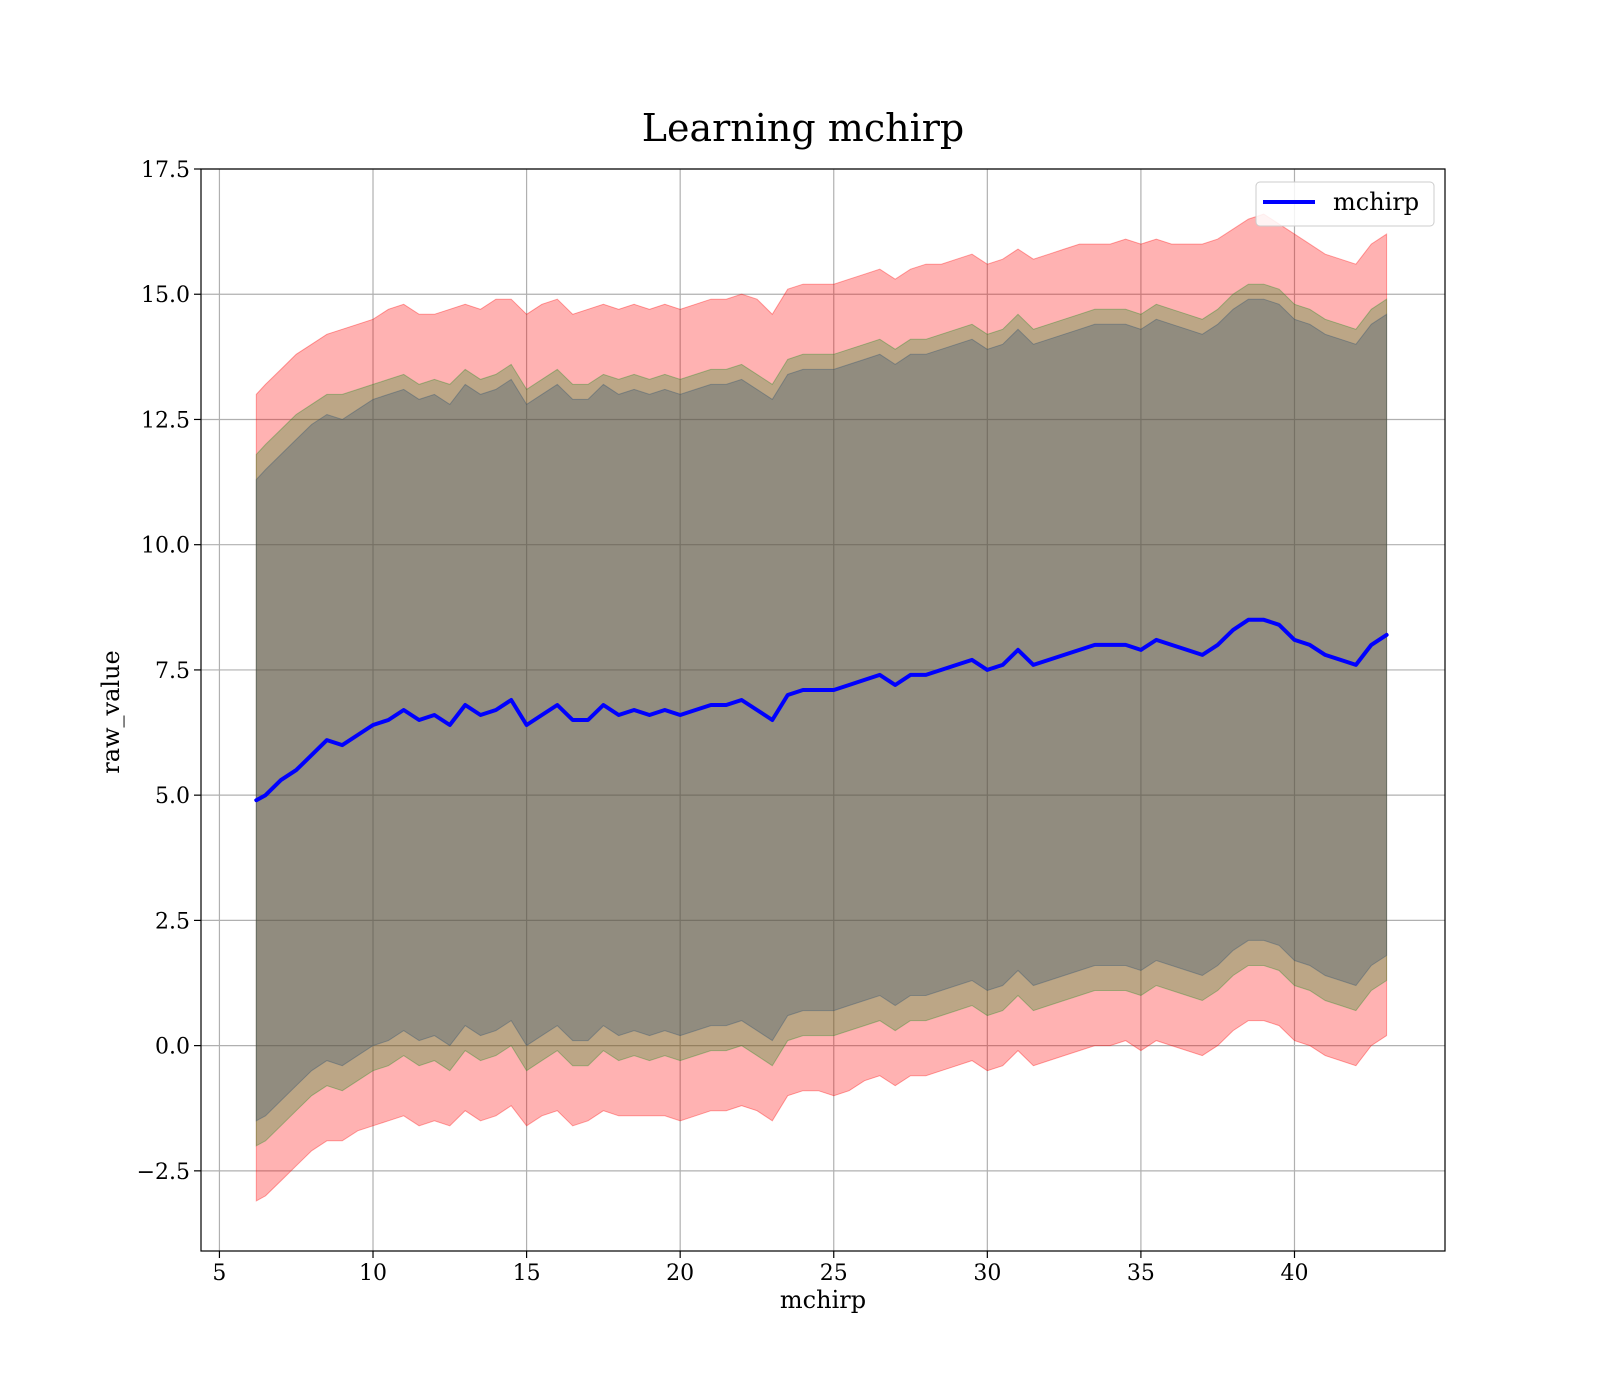  Describe the element at coordinates (527, 1273) in the screenshot. I see `x-tick-label: 15` at that location.